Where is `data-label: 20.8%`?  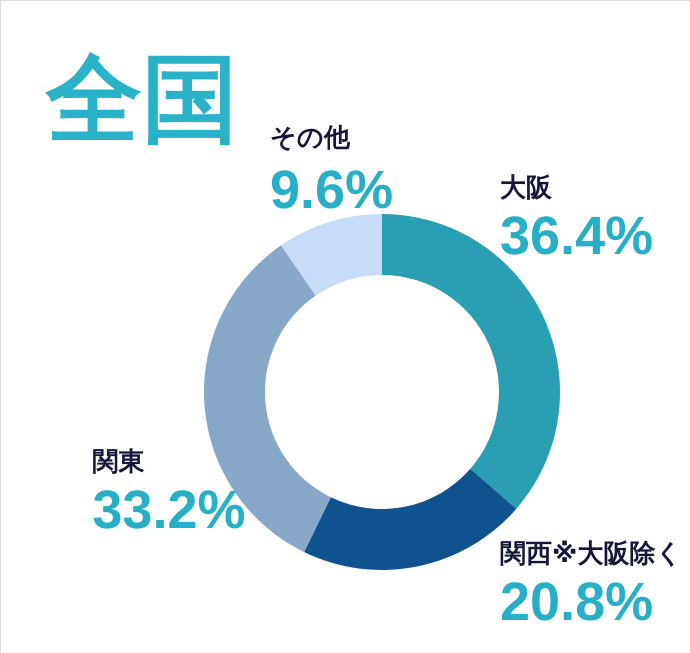 data-label: 20.8% is located at coordinates (577, 602).